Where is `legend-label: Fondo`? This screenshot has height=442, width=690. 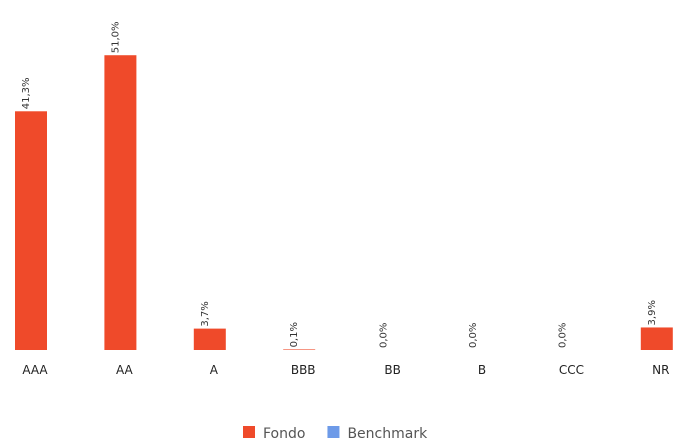
legend-label: Fondo is located at coordinates (284, 434).